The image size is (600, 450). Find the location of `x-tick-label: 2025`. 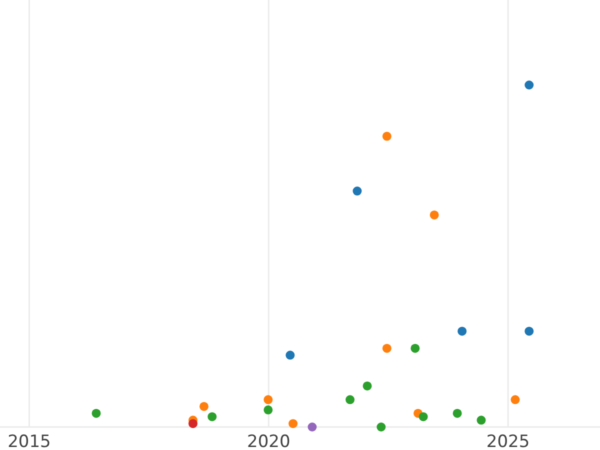

x-tick-label: 2025 is located at coordinates (508, 441).